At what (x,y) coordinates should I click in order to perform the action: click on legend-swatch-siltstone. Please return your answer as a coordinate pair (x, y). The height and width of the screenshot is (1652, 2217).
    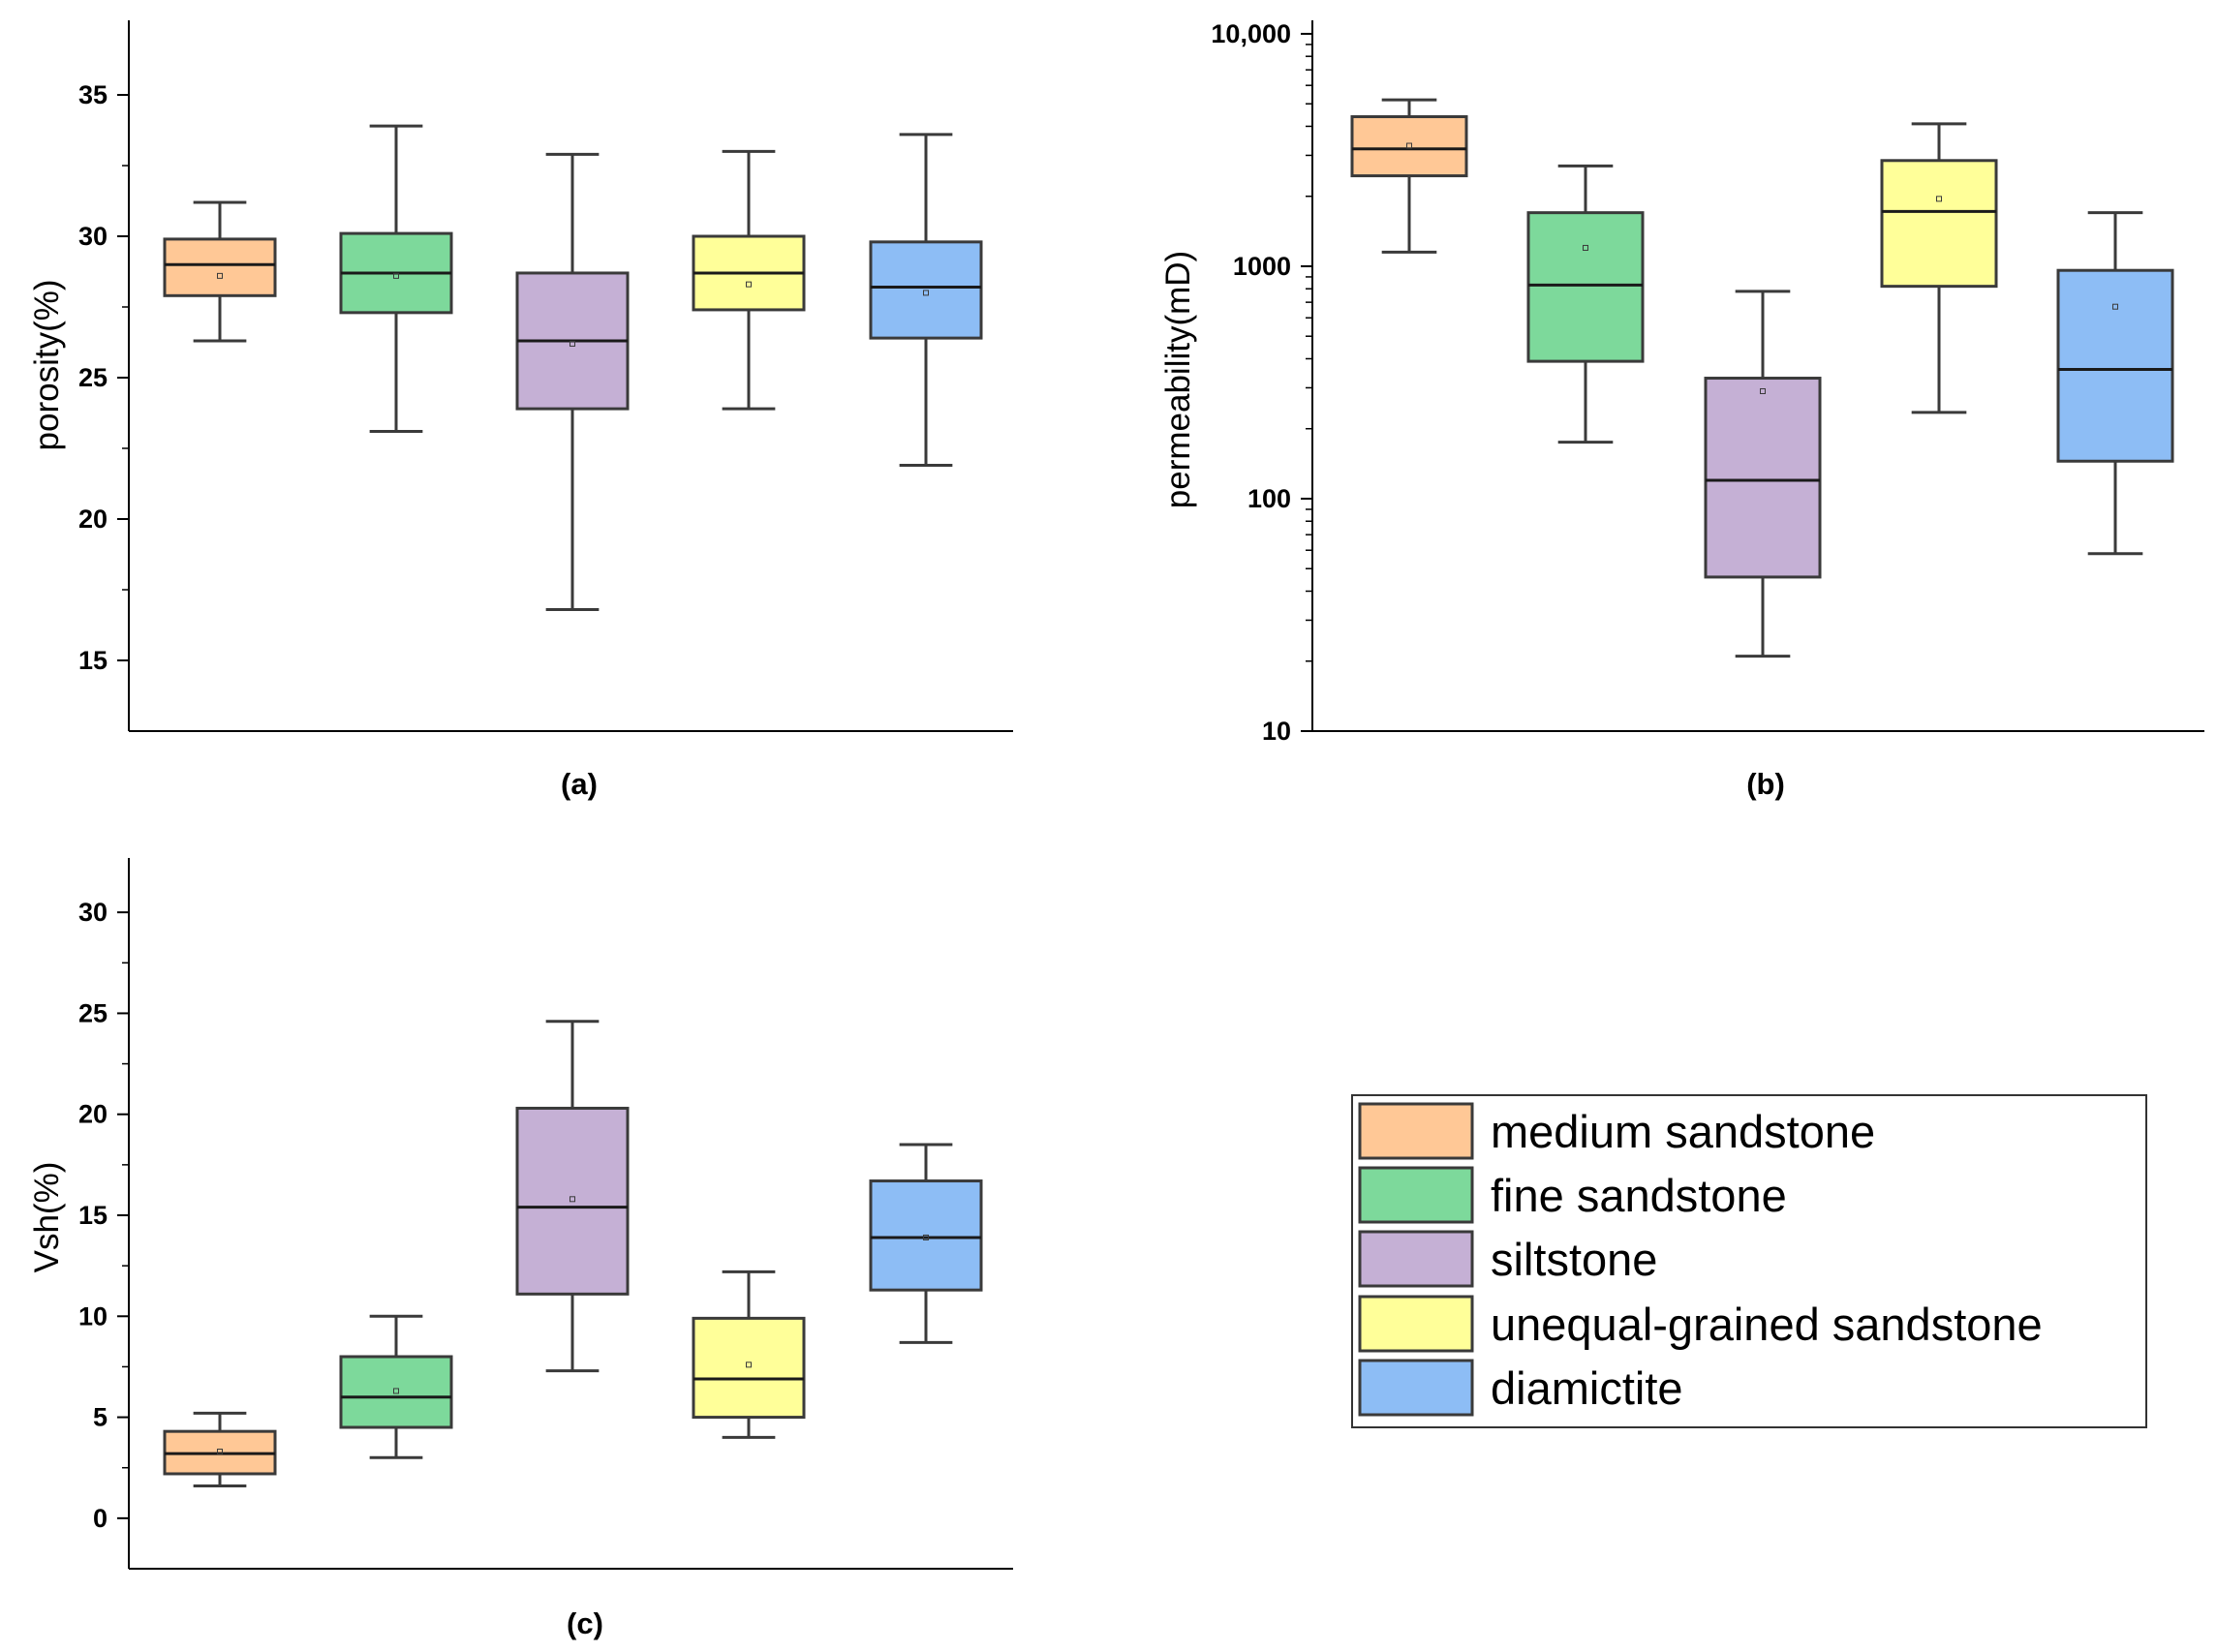
    Looking at the image, I should click on (1416, 1259).